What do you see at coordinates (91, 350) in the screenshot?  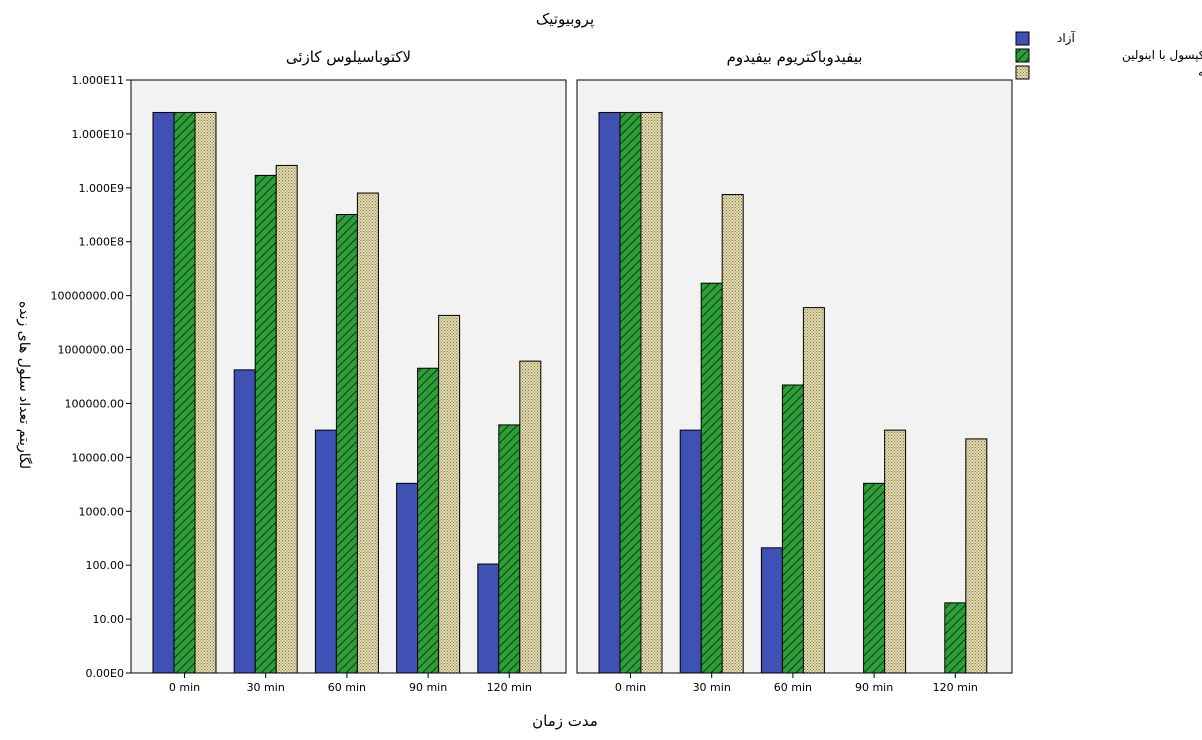 I see `y-tick-label: 1000000.00` at bounding box center [91, 350].